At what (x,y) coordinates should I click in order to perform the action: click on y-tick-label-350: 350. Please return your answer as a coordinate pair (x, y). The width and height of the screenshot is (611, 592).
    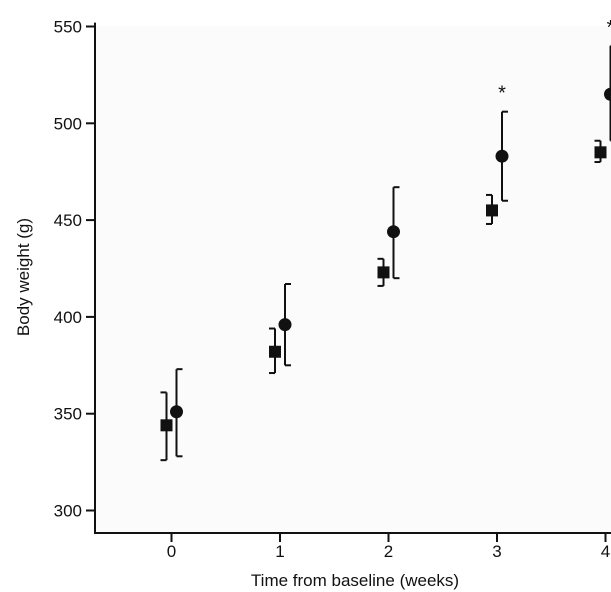
    Looking at the image, I should click on (68, 414).